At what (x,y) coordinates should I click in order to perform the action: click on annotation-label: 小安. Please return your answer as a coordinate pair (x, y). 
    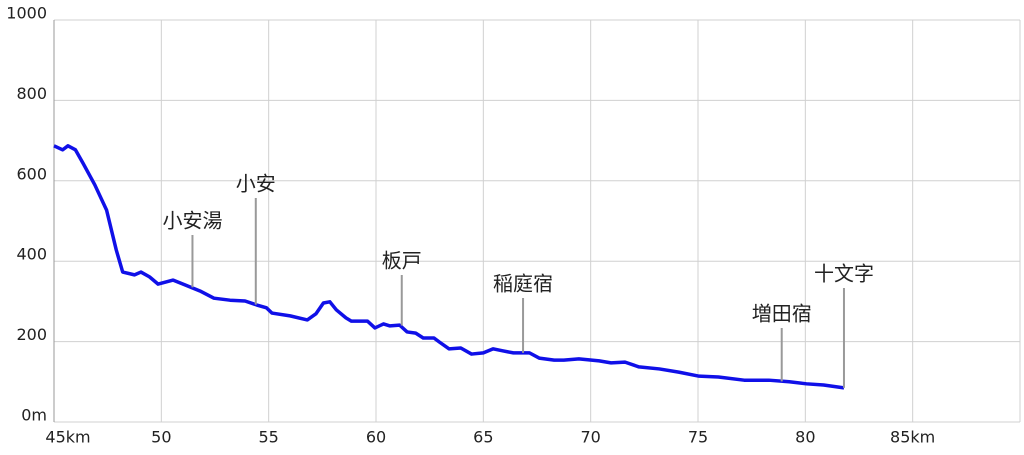
    Looking at the image, I should click on (256, 184).